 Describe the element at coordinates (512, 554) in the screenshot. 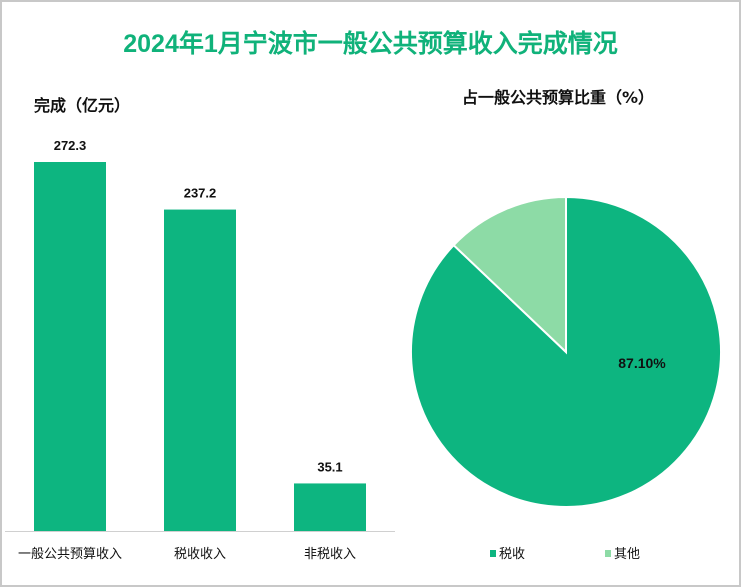

I see `legend-label: 税收` at that location.